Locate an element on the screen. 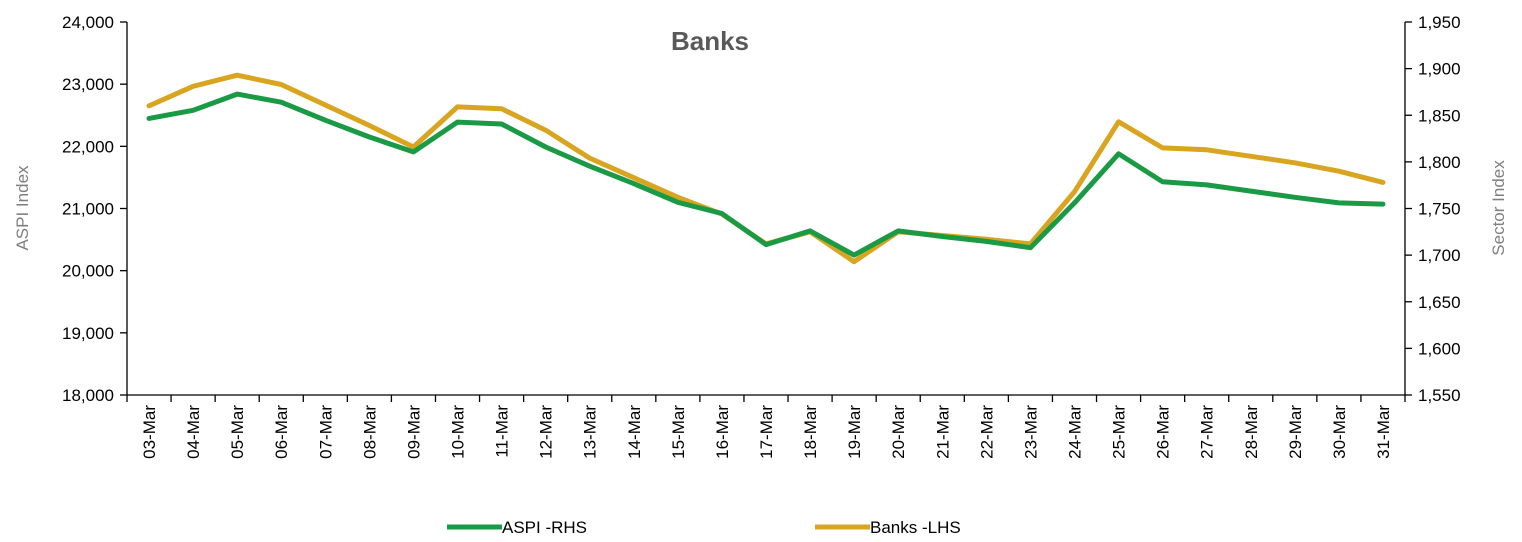  right-tick-label: 1,600 is located at coordinates (1439, 348).